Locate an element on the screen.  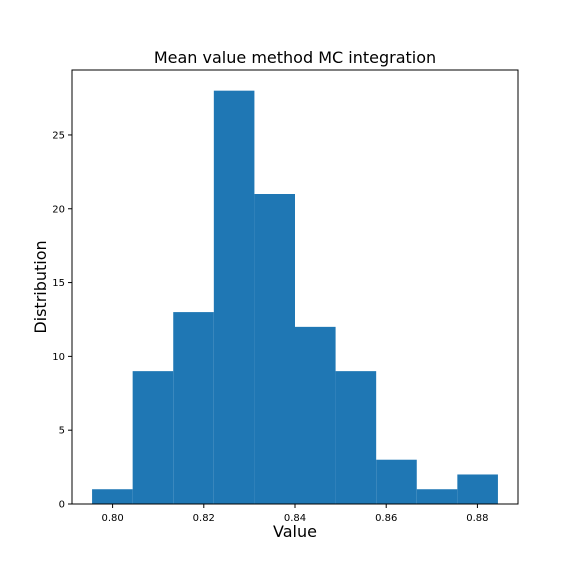
x-tick-label: 0.80 is located at coordinates (112, 518).